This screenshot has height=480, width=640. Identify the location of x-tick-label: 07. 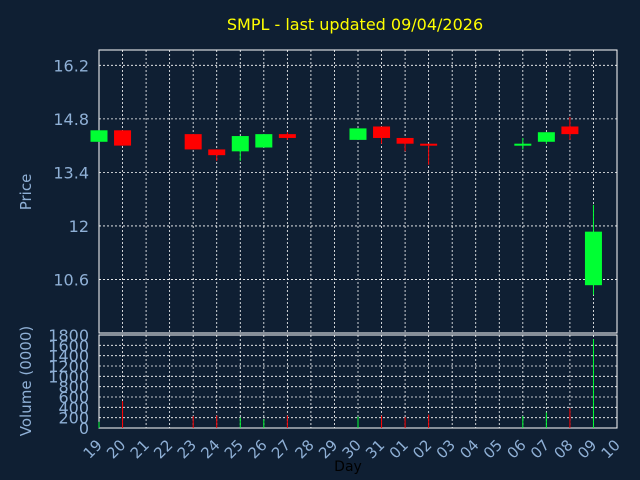
(540, 449).